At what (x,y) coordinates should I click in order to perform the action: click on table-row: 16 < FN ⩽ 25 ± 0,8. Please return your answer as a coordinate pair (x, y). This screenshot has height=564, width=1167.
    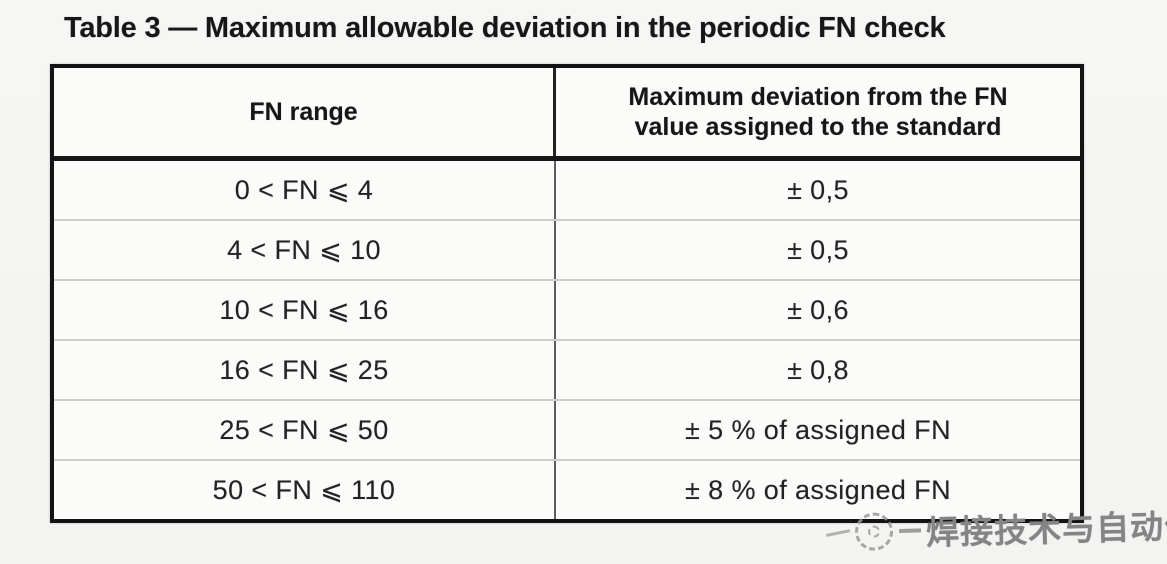
    Looking at the image, I should click on (567, 369).